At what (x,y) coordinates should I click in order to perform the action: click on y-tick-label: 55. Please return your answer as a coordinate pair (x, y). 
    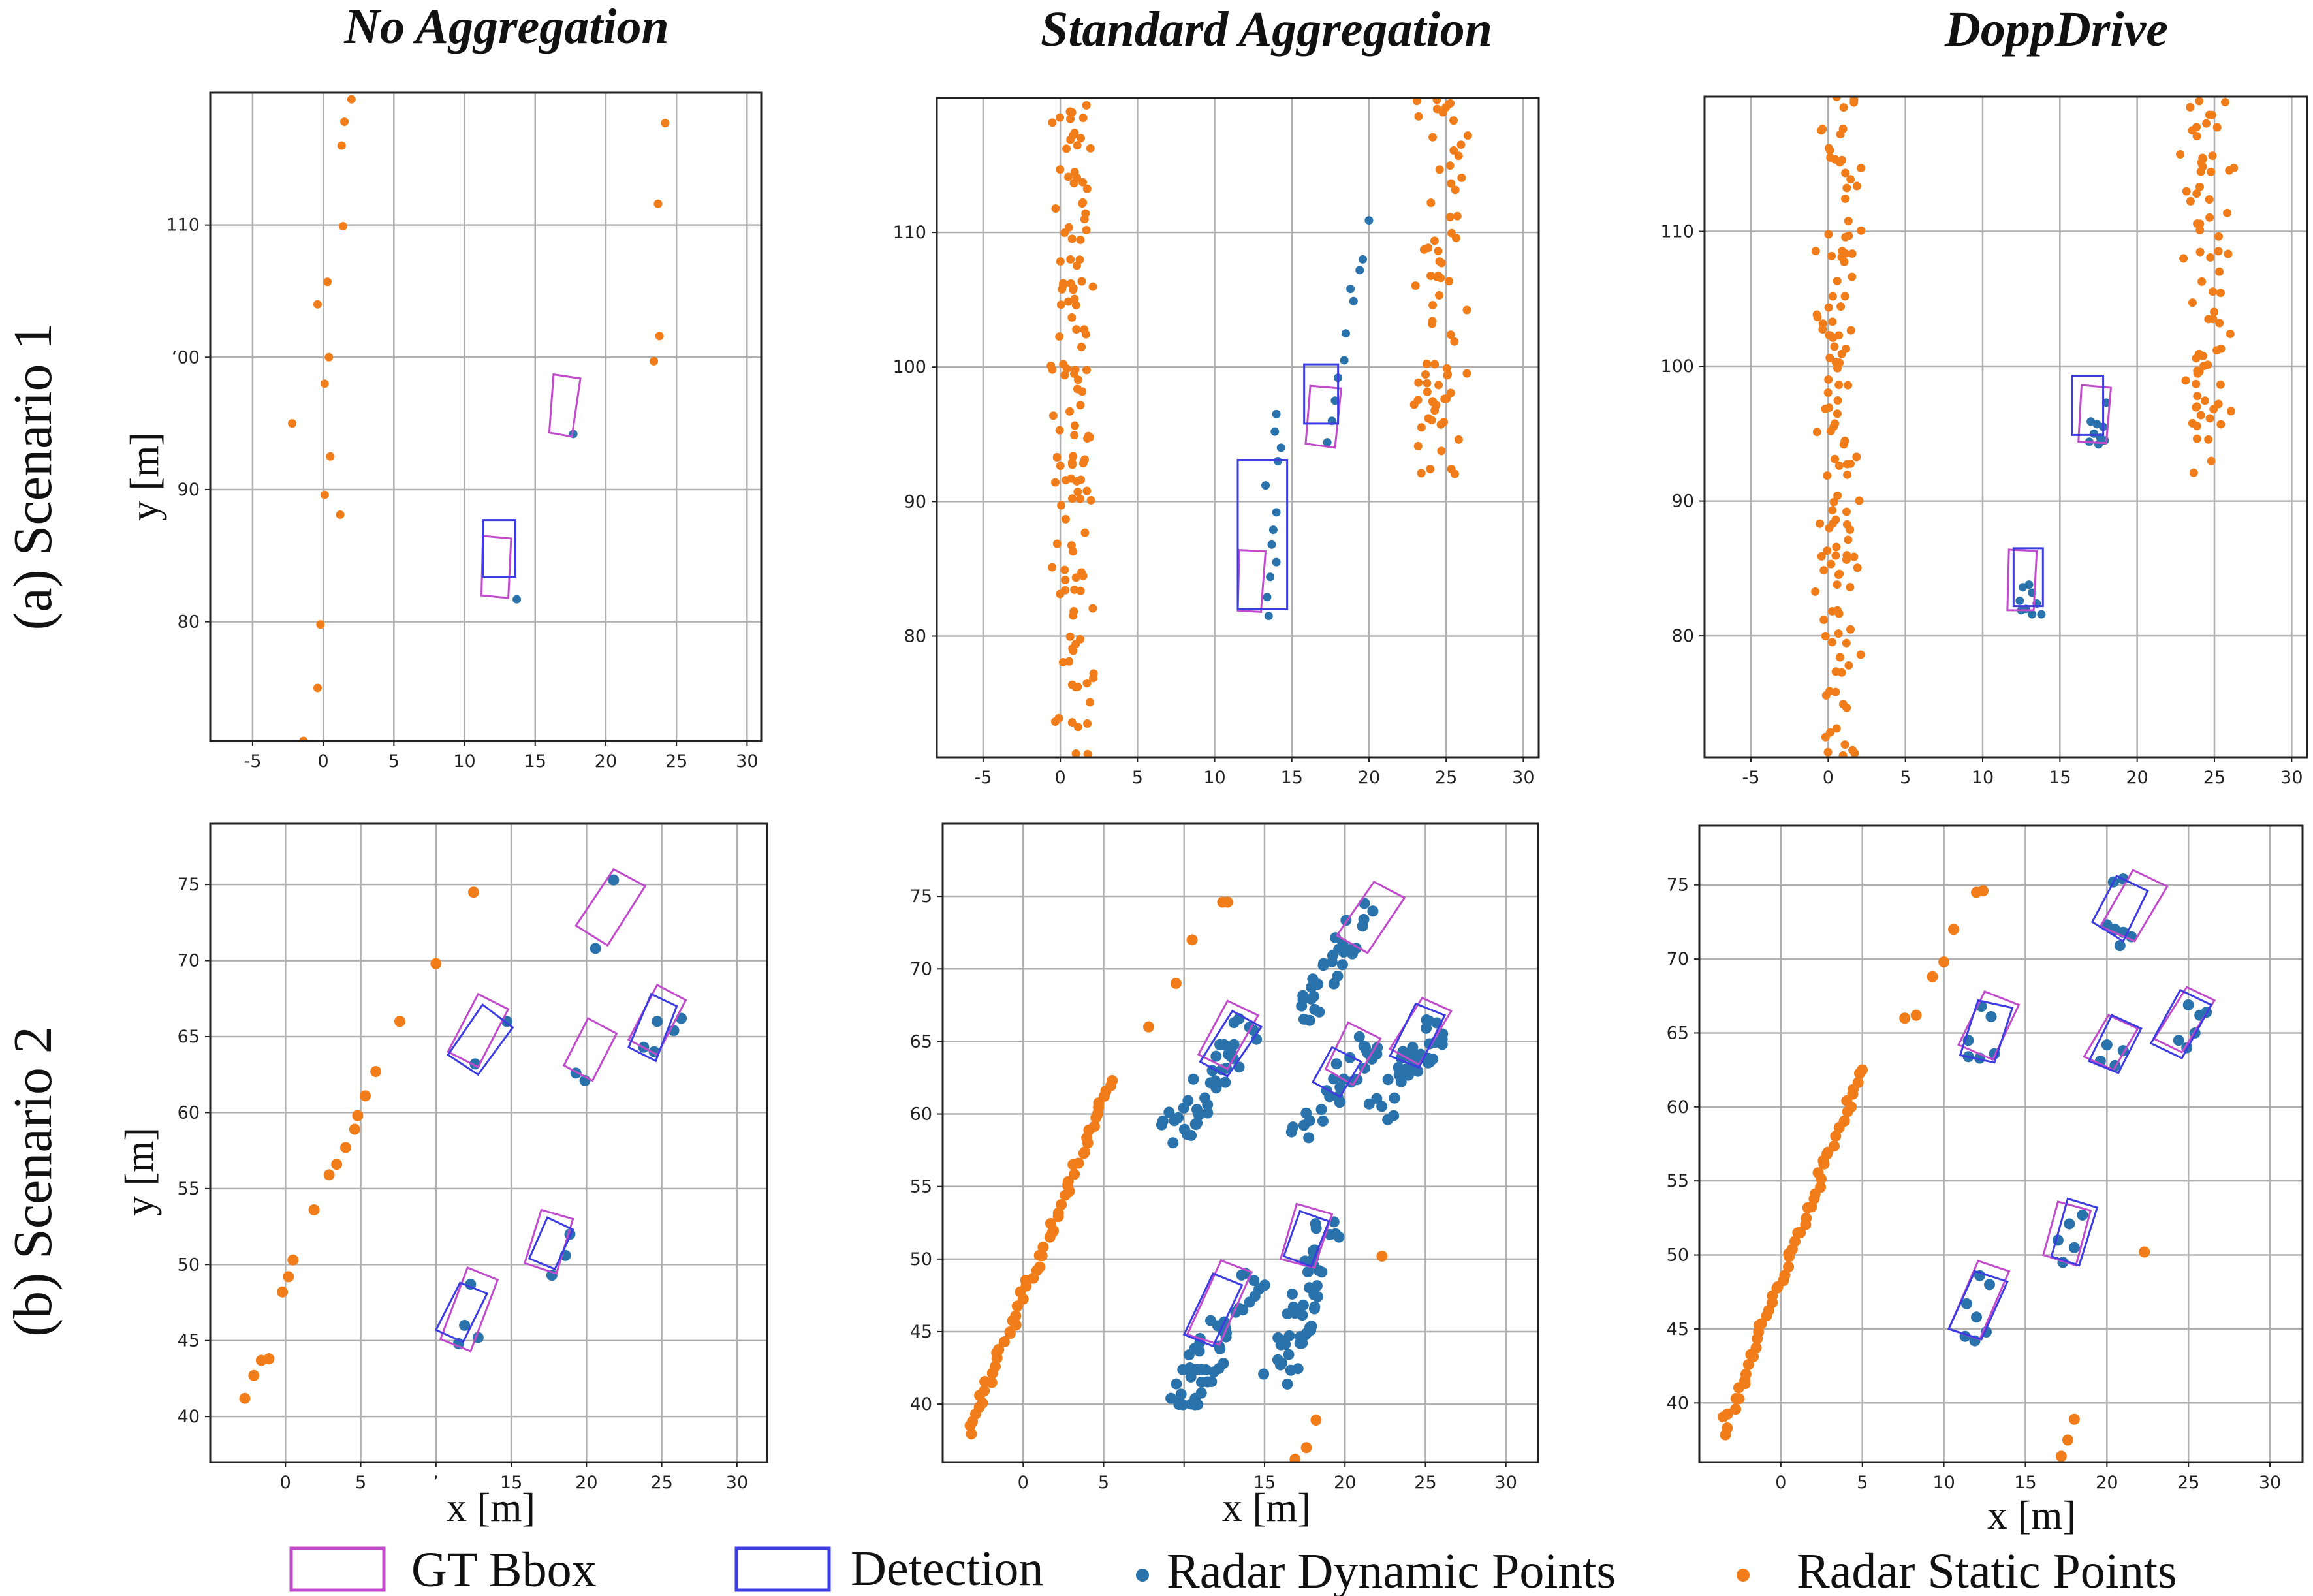
    Looking at the image, I should click on (921, 1187).